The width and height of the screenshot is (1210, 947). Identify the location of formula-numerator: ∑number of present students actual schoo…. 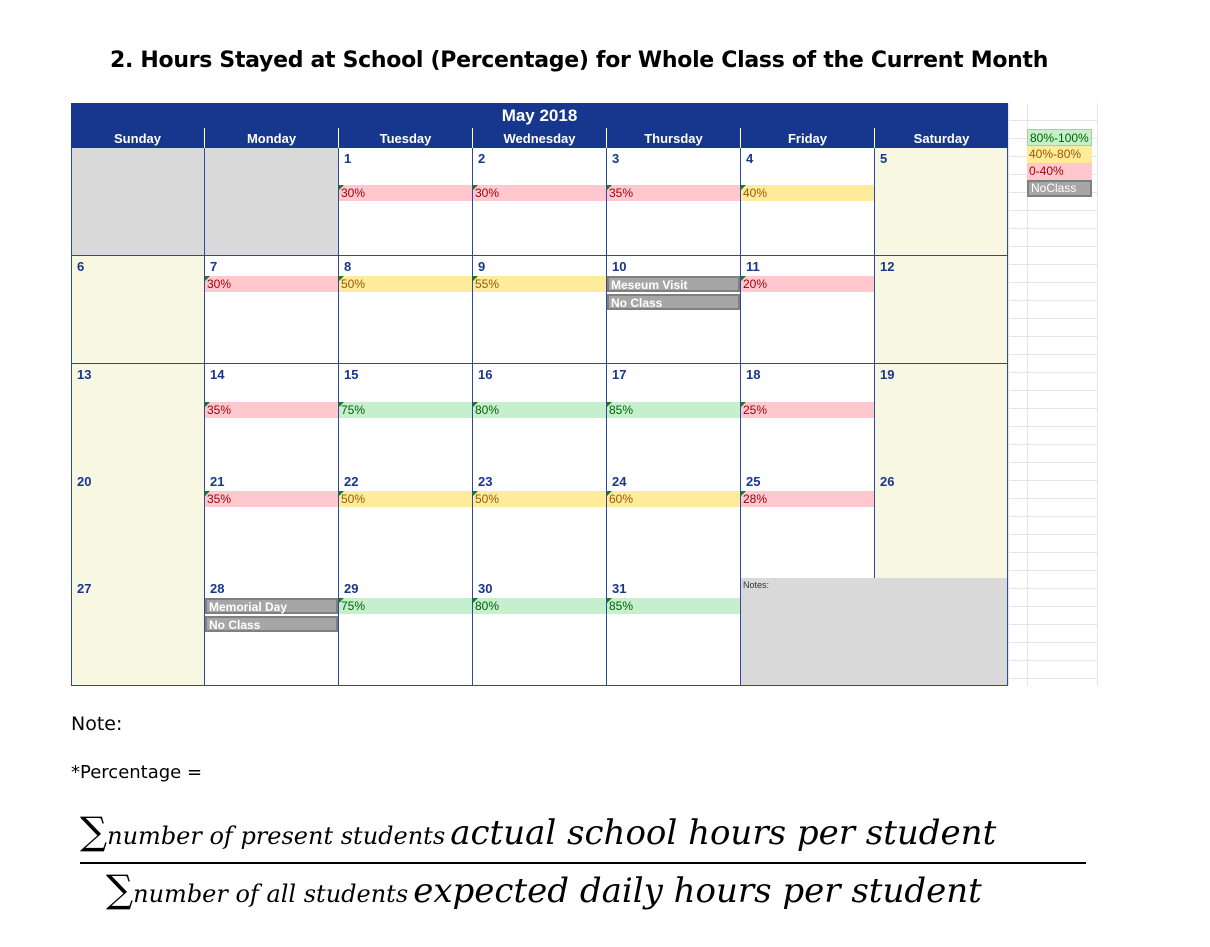
(585, 831).